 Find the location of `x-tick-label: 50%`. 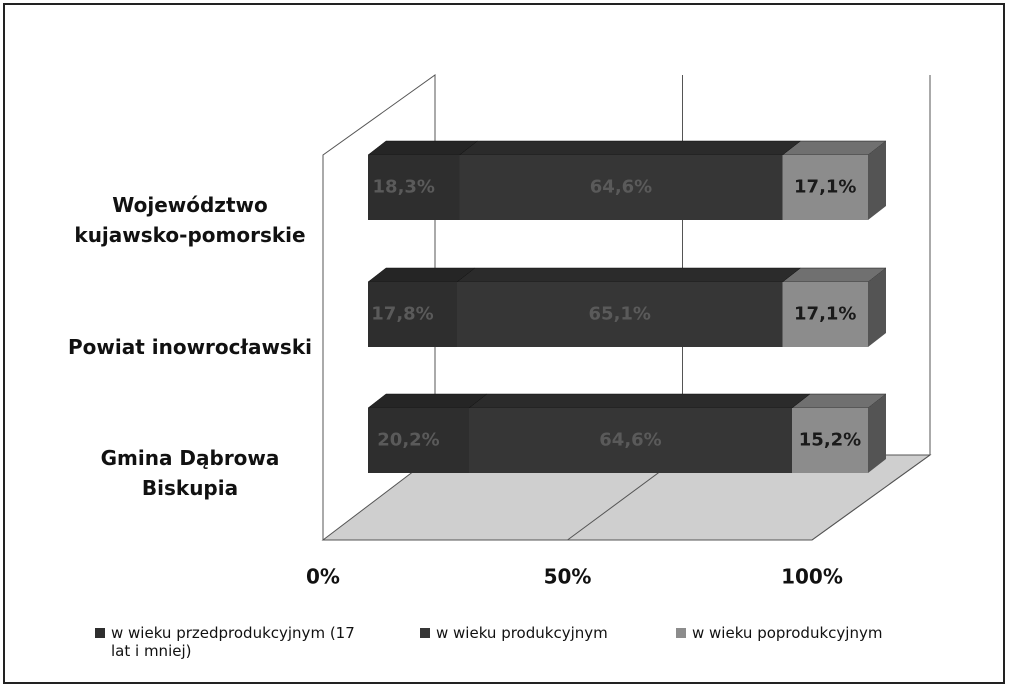

x-tick-label: 50% is located at coordinates (568, 577).